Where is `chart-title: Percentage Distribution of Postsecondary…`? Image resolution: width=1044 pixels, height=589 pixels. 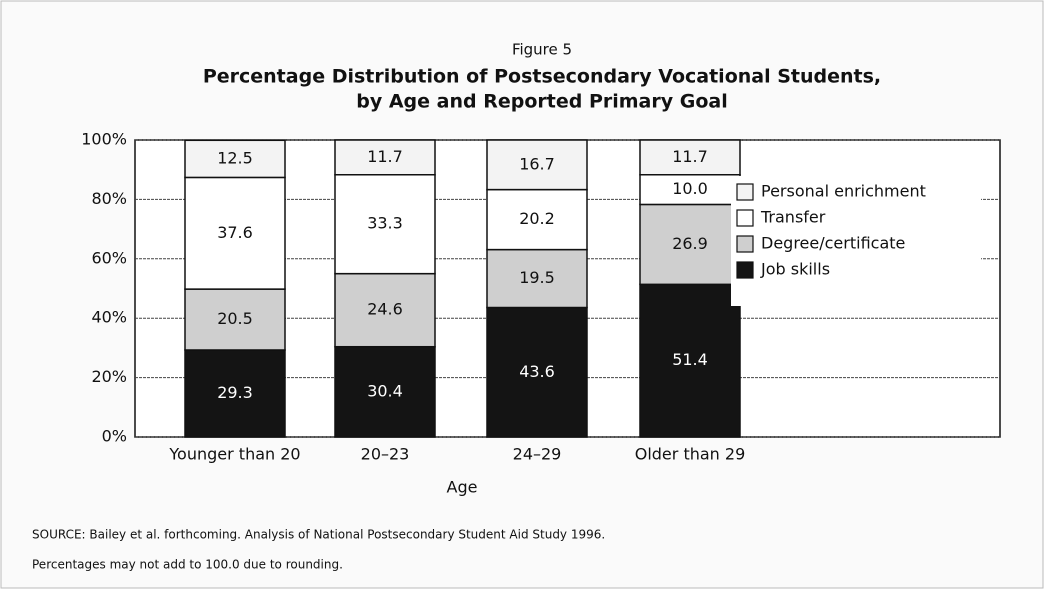 chart-title: Percentage Distribution of Postsecondary… is located at coordinates (542, 77).